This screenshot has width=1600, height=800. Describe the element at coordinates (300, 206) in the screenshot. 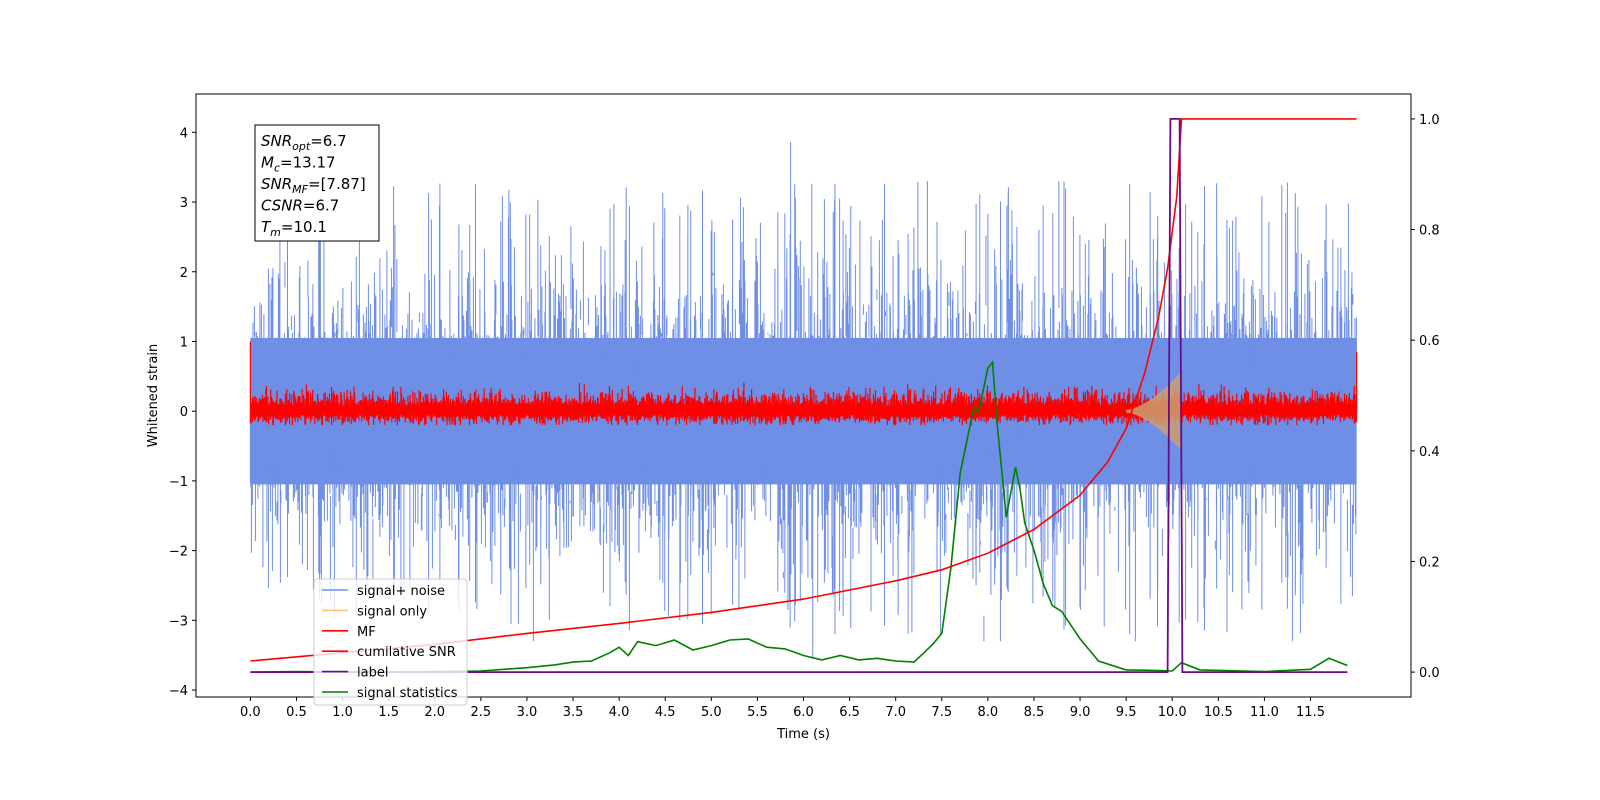

I see `annotation-line: CSNR=6.7` at that location.